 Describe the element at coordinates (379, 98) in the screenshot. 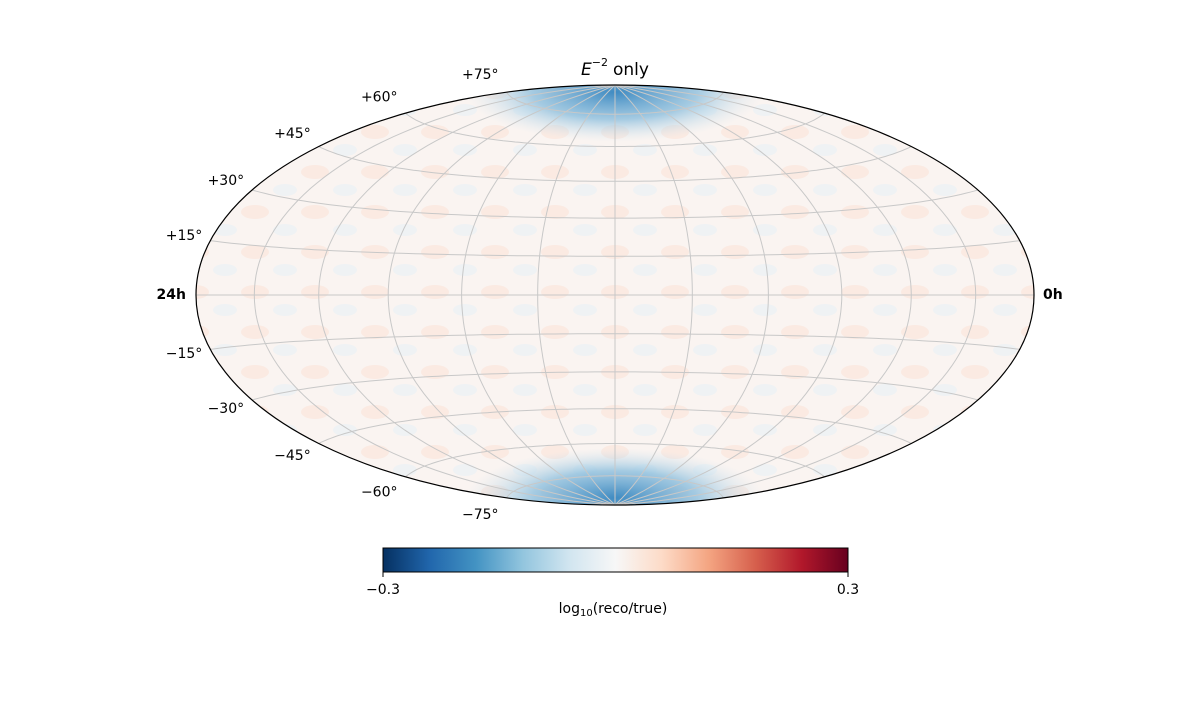

I see `lat-tick-label: +60°` at that location.